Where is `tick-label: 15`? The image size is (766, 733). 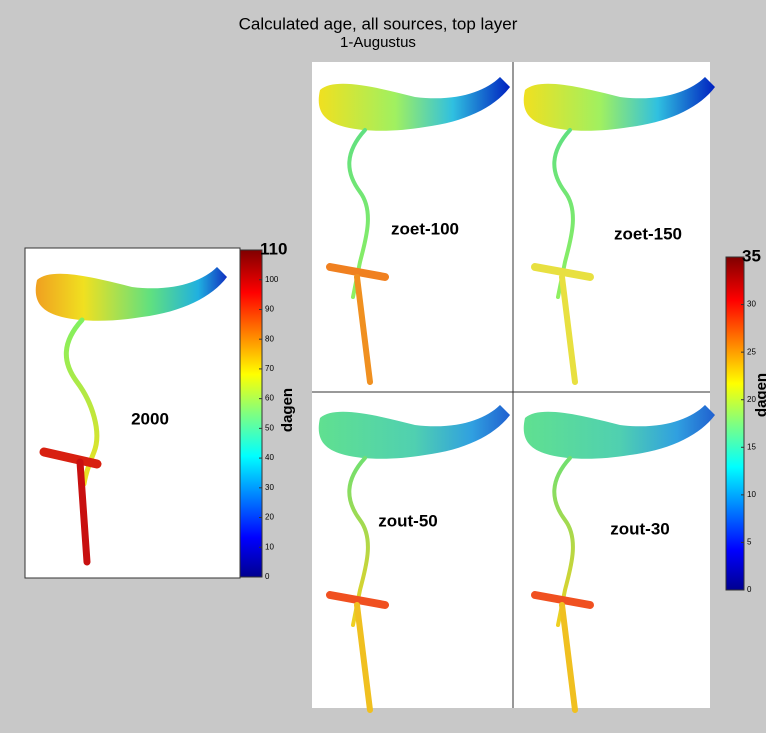 tick-label: 15 is located at coordinates (751, 446).